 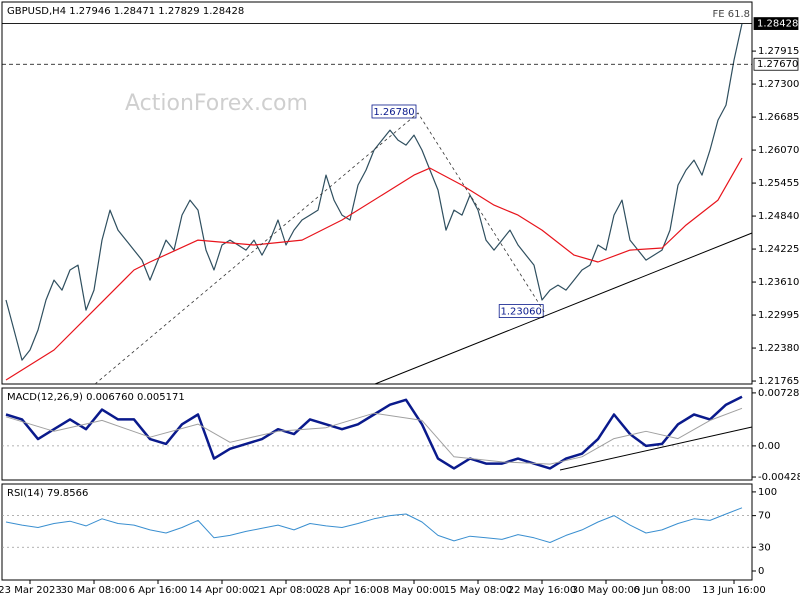 What do you see at coordinates (778, 183) in the screenshot?
I see `y-tick-label: 1.25455` at bounding box center [778, 183].